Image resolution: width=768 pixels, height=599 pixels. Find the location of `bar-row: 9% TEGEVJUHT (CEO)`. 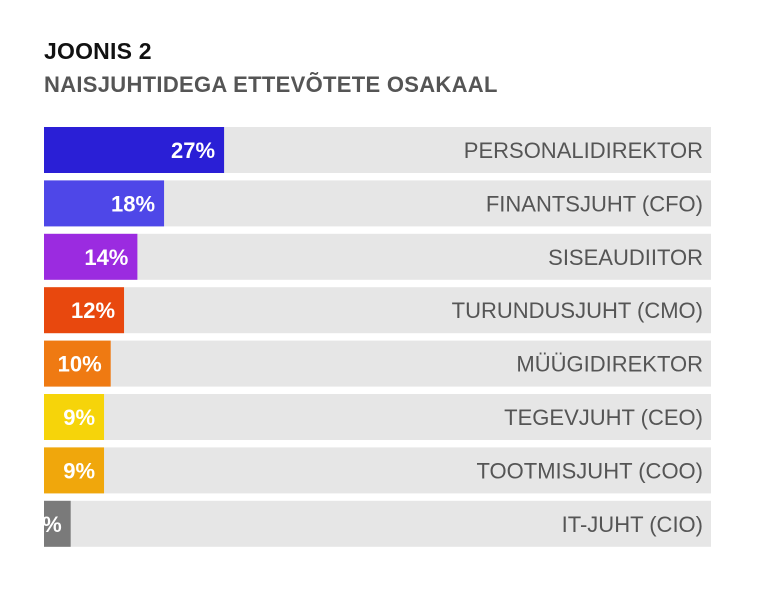

bar-row: 9% TEGEVJUHT (CEO) is located at coordinates (377, 417).